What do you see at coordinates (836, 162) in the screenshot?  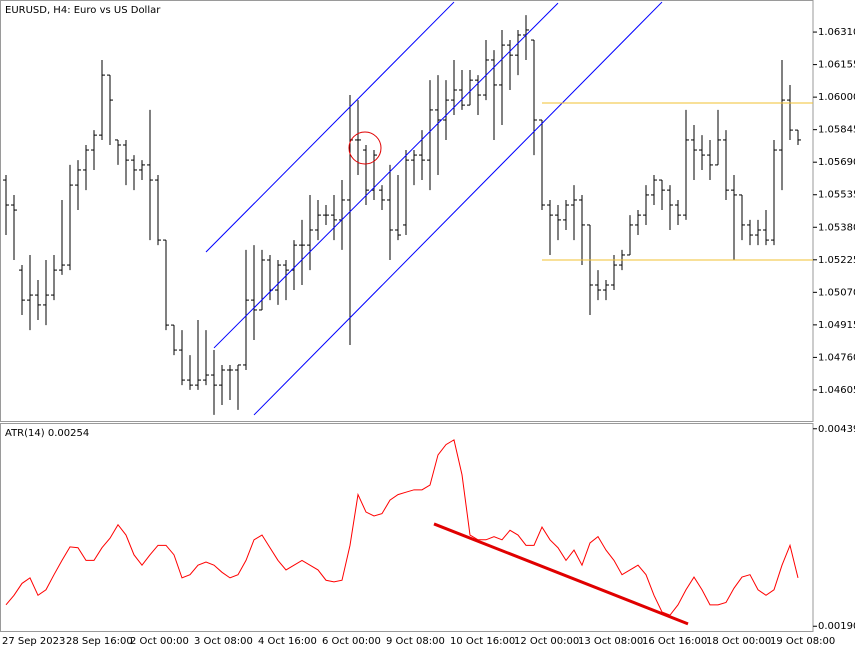 I see `y-tick-label: 1.05690` at bounding box center [836, 162].